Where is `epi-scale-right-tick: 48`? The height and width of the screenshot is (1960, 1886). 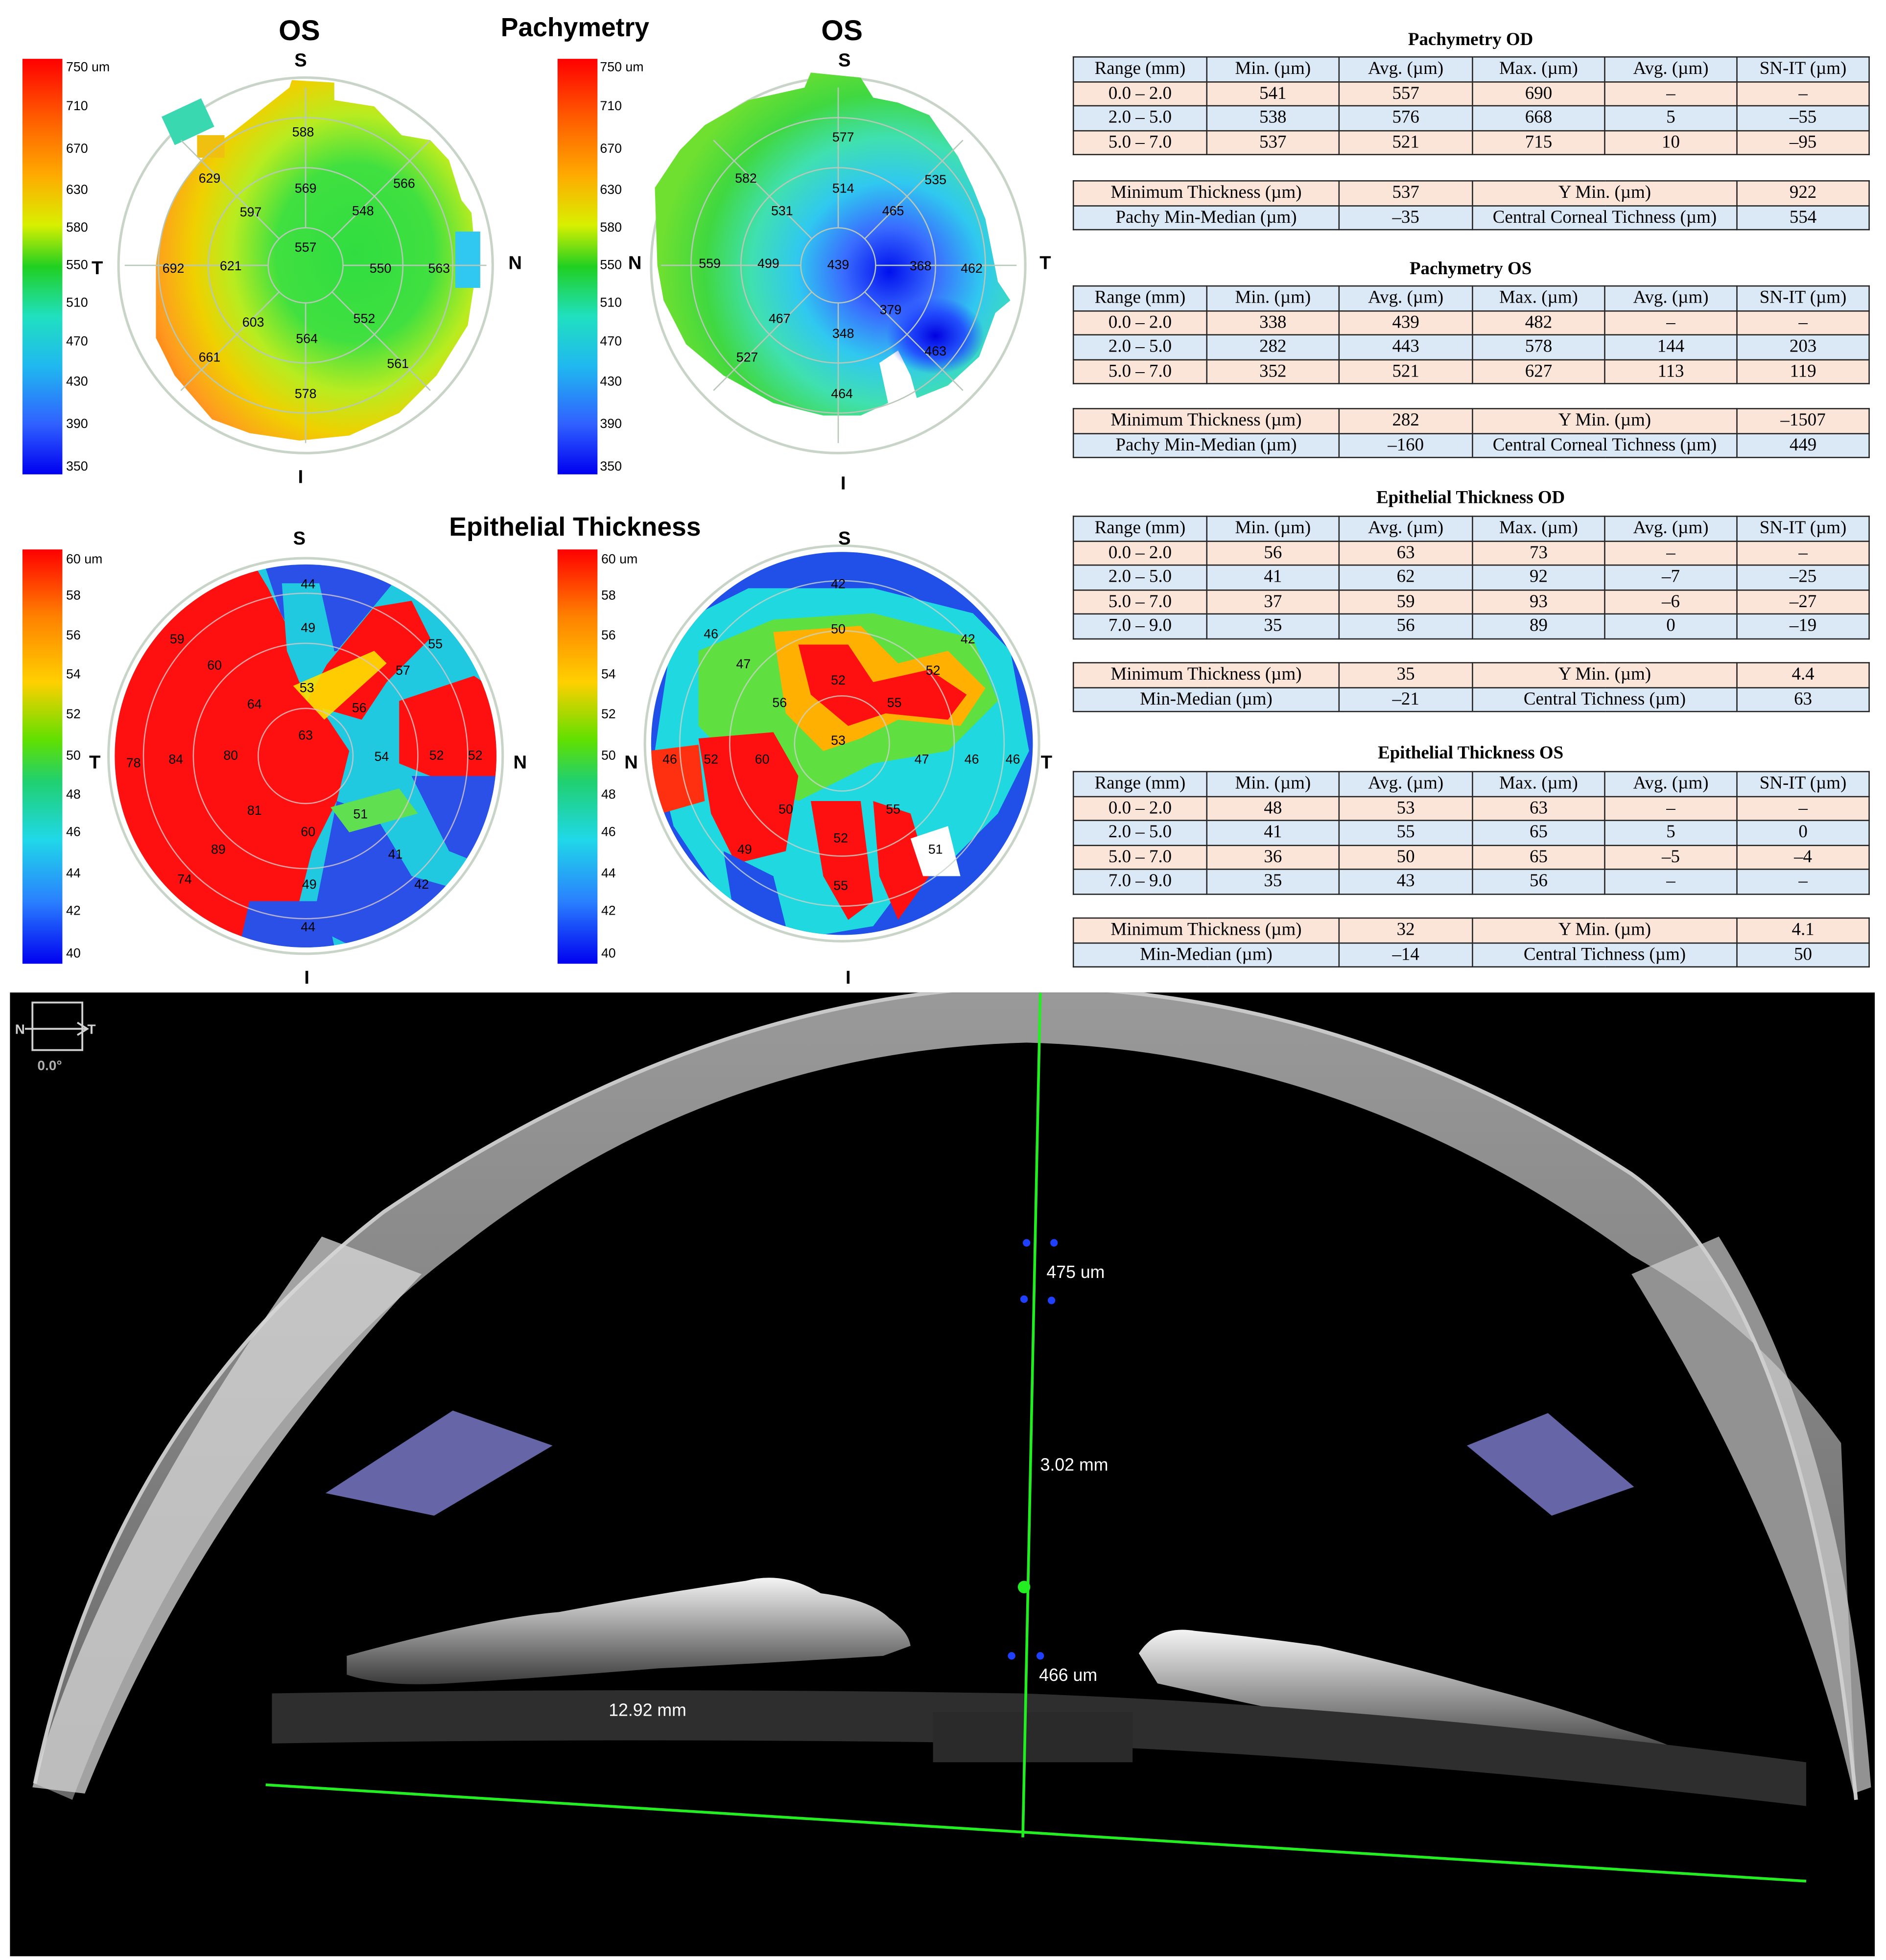
epi-scale-right-tick: 48 is located at coordinates (608, 794).